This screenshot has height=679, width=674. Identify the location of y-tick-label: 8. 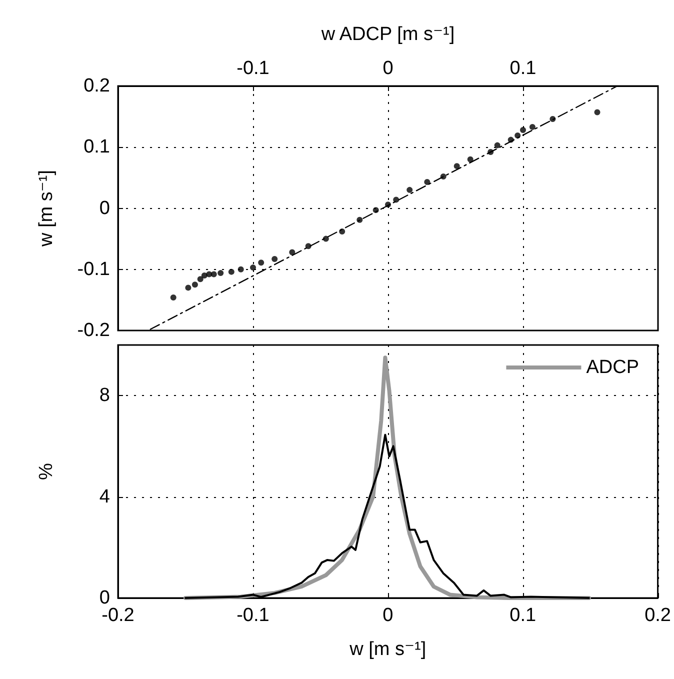
(104, 395).